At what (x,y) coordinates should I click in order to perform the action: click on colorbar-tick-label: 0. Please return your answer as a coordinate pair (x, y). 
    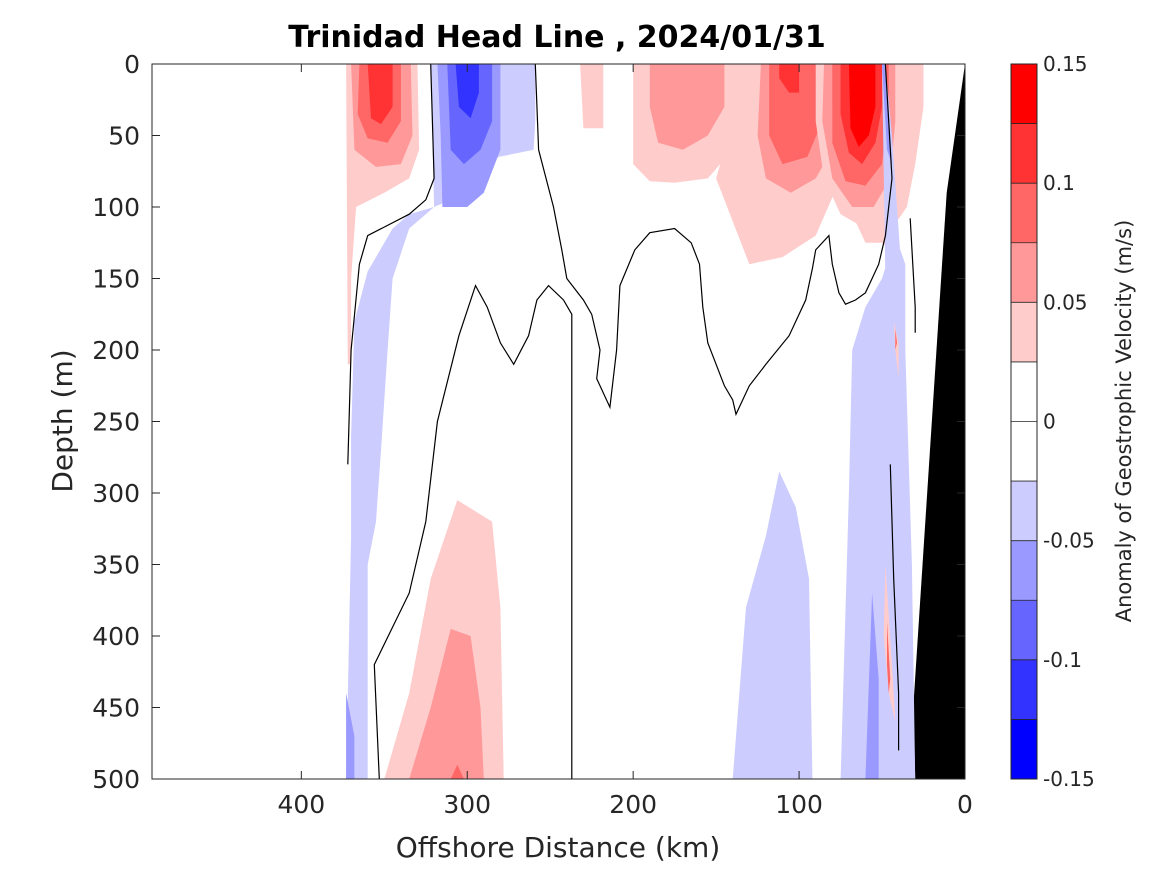
    Looking at the image, I should click on (1049, 422).